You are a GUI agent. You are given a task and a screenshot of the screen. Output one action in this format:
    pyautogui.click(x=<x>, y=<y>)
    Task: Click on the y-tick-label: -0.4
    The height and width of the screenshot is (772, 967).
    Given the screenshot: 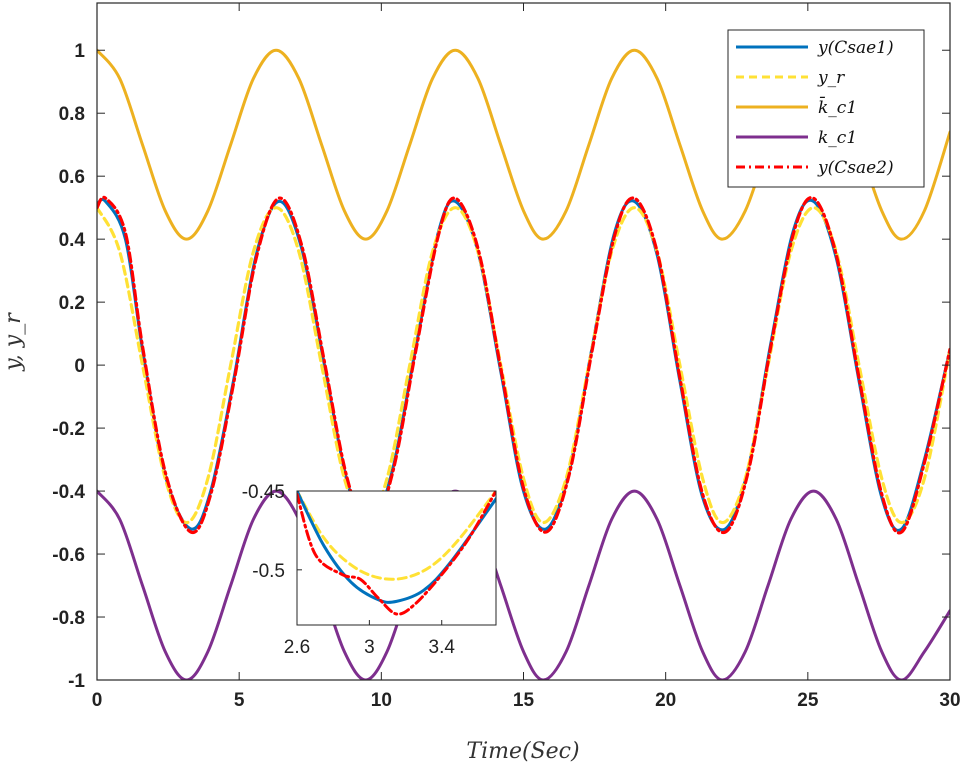 What is the action you would take?
    pyautogui.click(x=68, y=492)
    